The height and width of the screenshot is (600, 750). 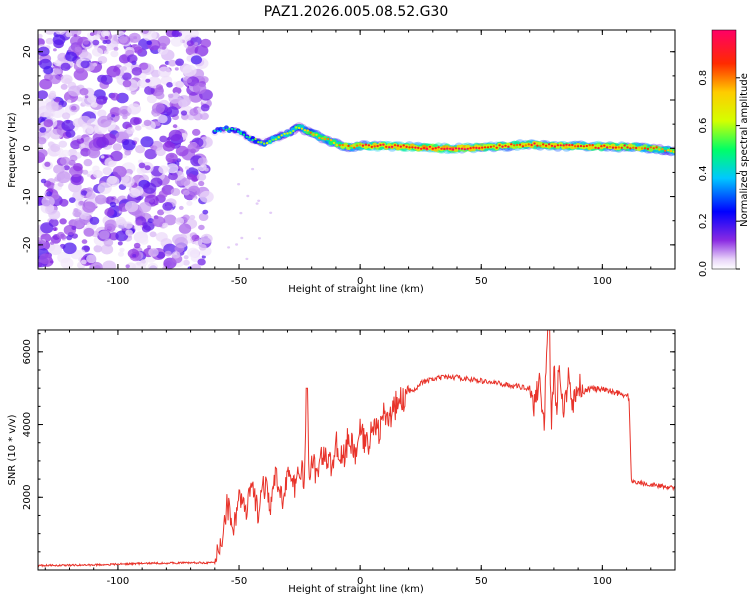 I want to click on y-tick-label: 20, so click(x=27, y=51).